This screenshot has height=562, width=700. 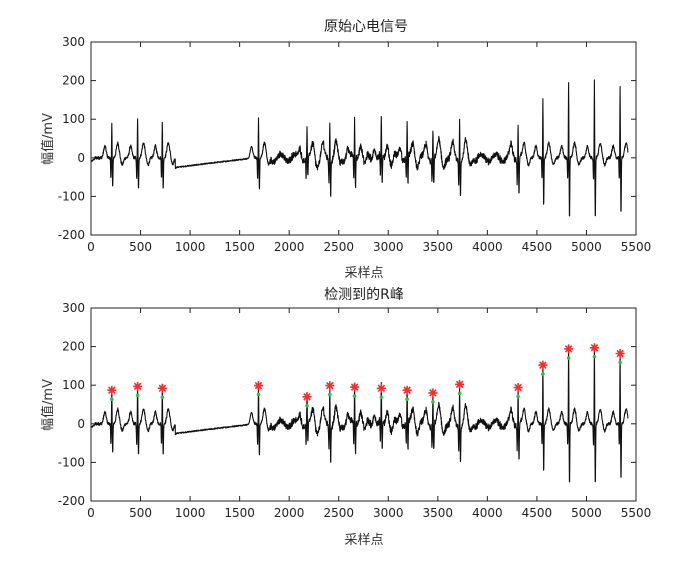 I want to click on y-axis-label-raw: 幅值/mV, so click(x=48, y=139).